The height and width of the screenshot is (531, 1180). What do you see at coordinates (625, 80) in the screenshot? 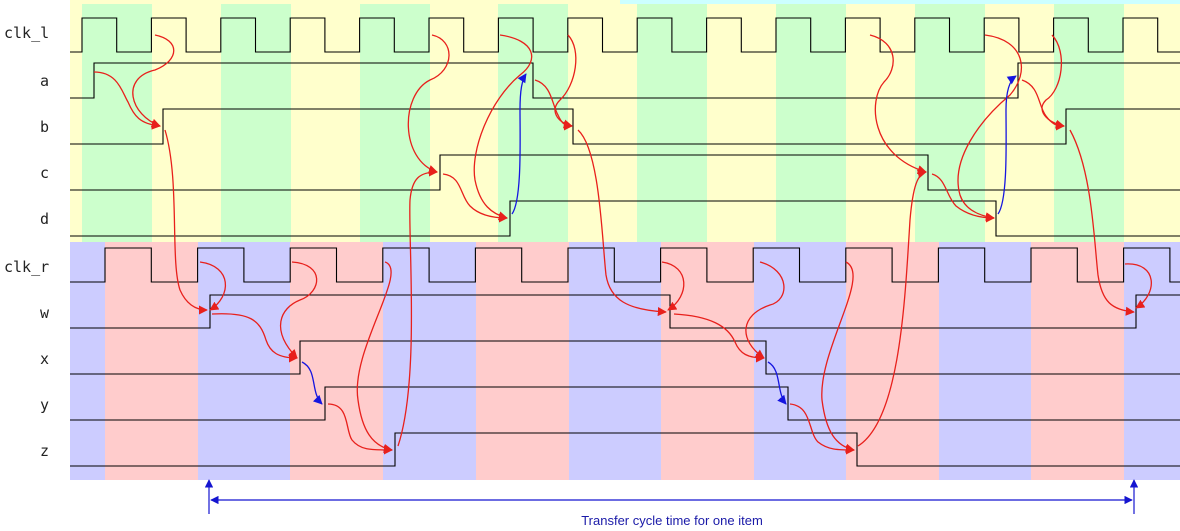
I see `signal-a-waveform` at bounding box center [625, 80].